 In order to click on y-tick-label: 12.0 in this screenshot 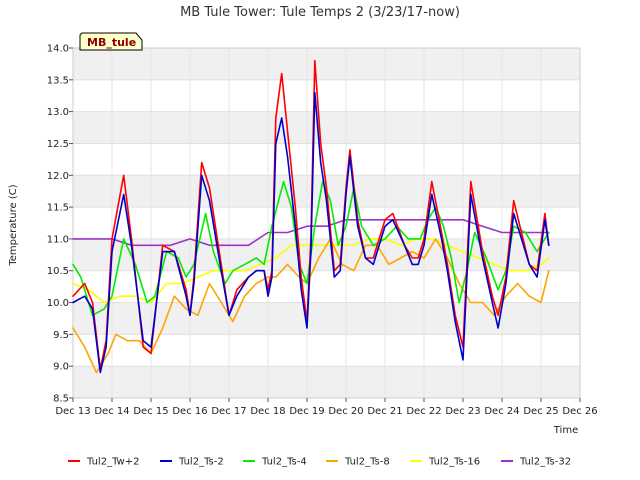, I will do `click(58, 176)`.